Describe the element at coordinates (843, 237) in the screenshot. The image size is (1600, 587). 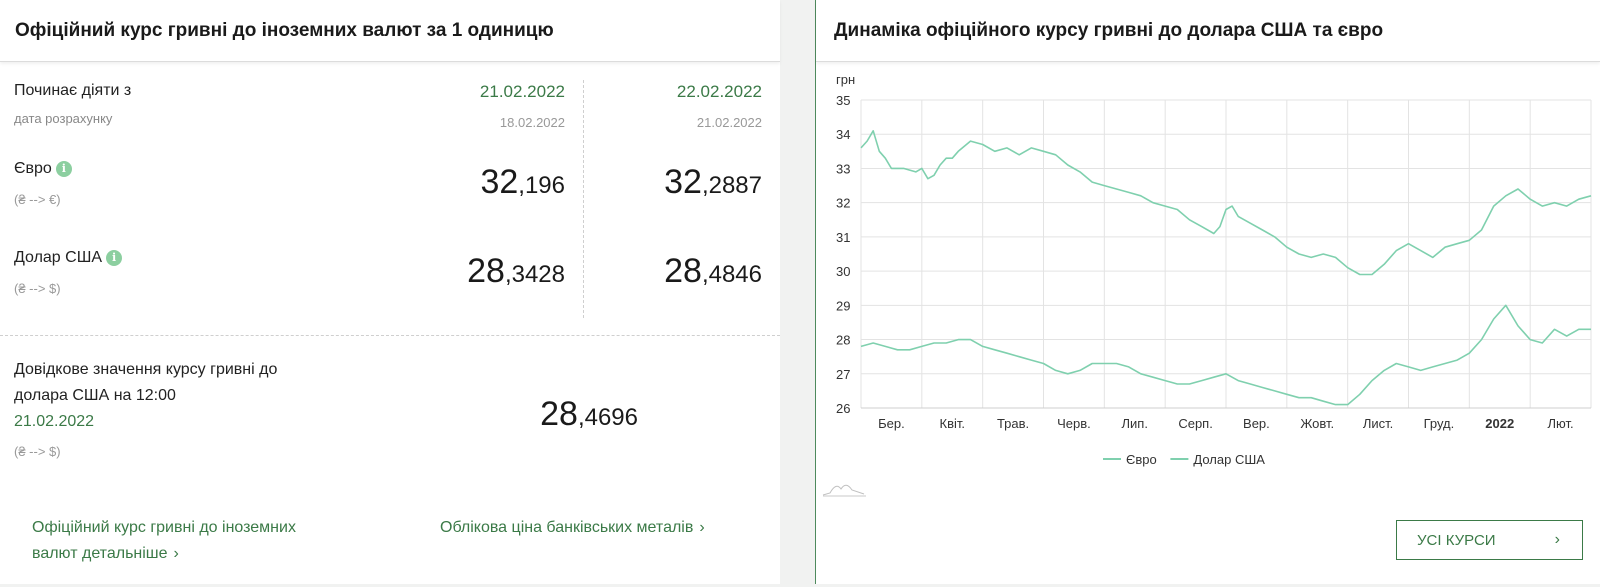
I see `y-tick-label: 31` at that location.